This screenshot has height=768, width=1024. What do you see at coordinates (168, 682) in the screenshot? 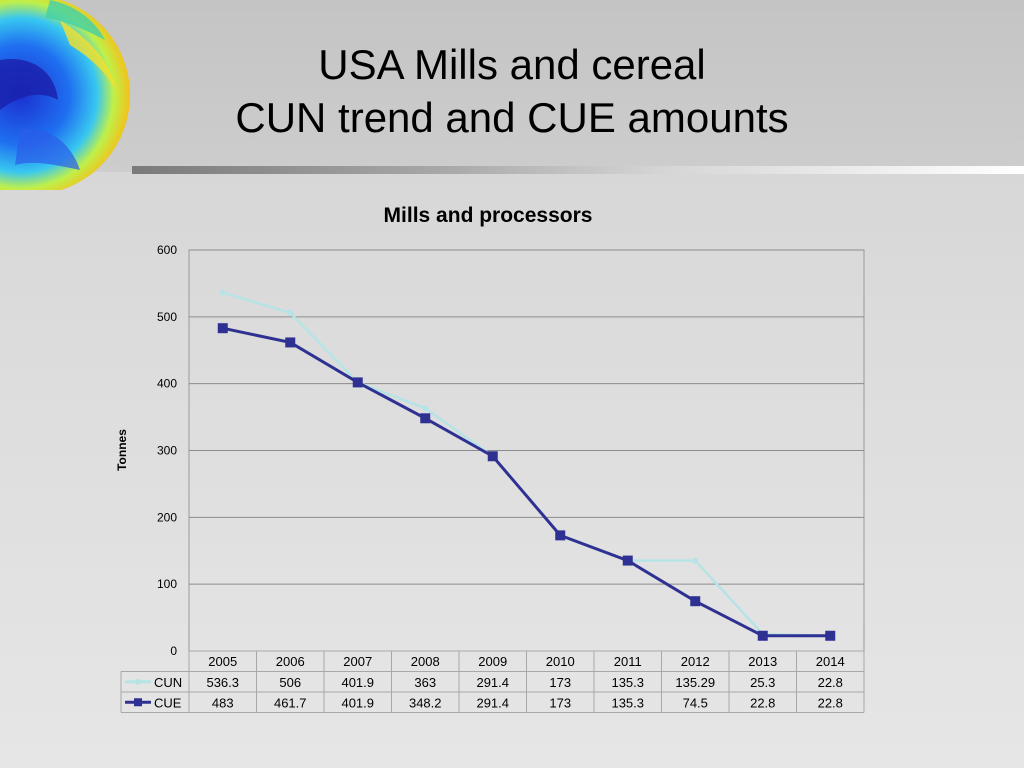
I see `legend-label: CUN` at bounding box center [168, 682].